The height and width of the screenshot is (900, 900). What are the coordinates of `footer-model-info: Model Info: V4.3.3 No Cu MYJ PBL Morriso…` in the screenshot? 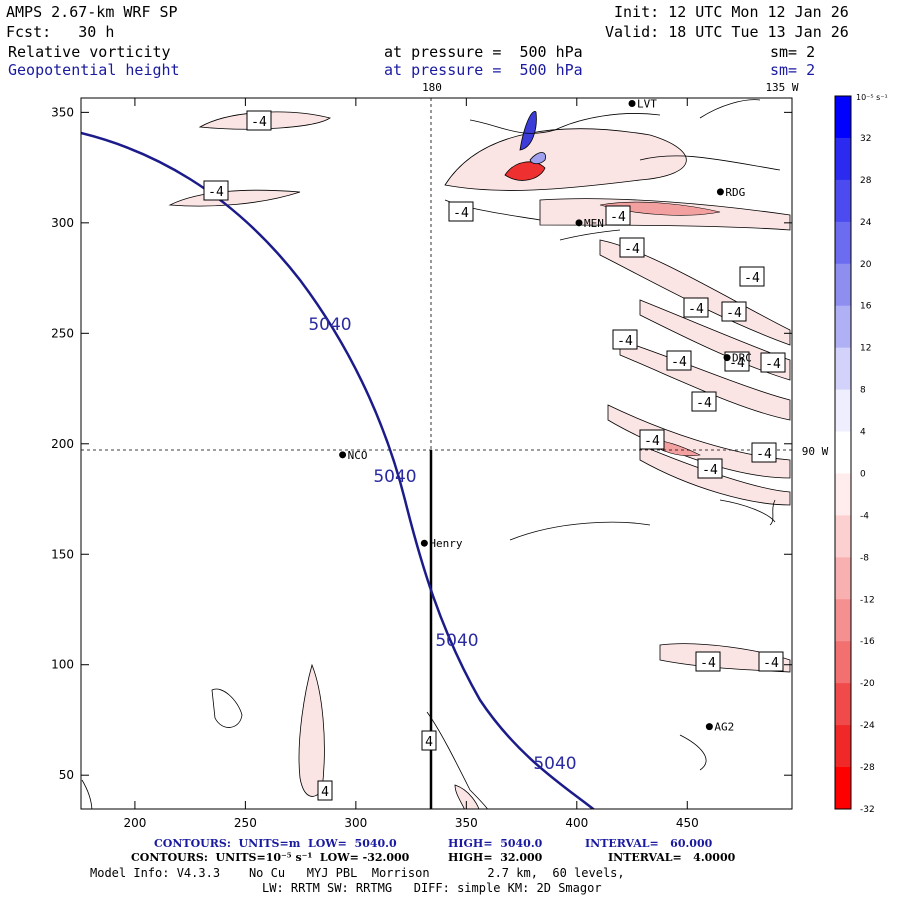 It's located at (357, 873).